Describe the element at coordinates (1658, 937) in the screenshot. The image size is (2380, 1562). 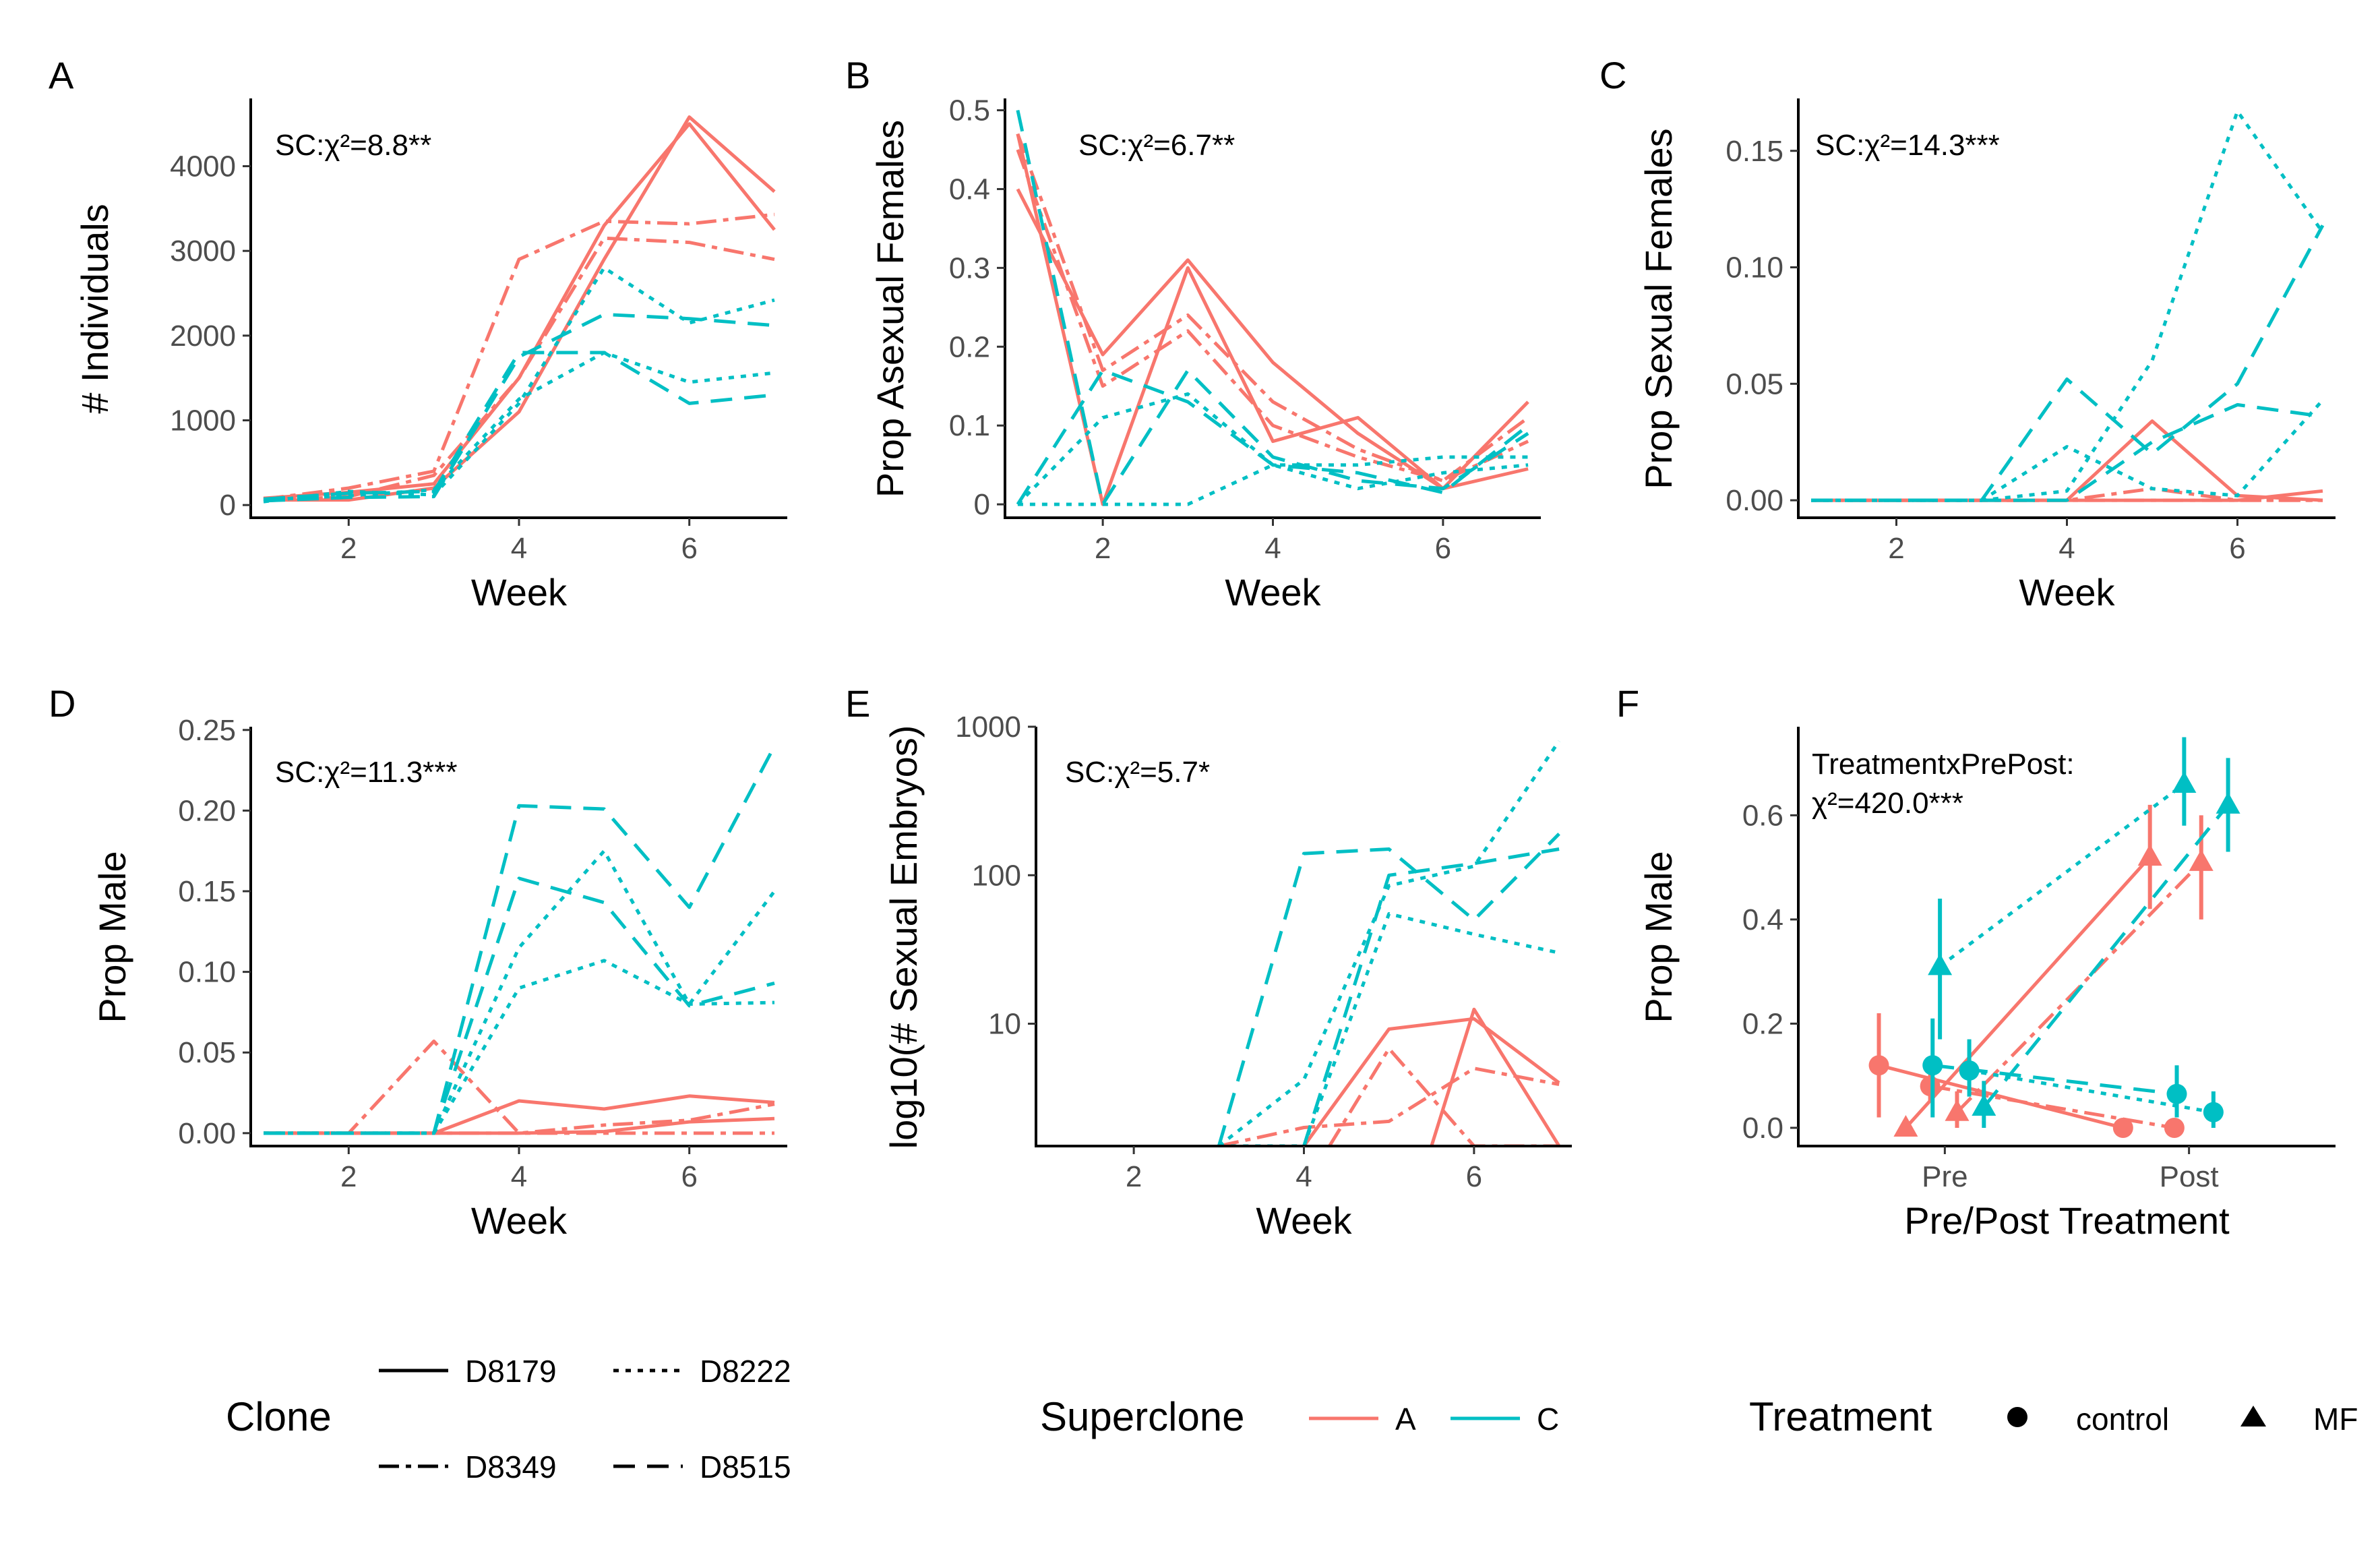
I see `y-axis-title: Prop Male` at that location.